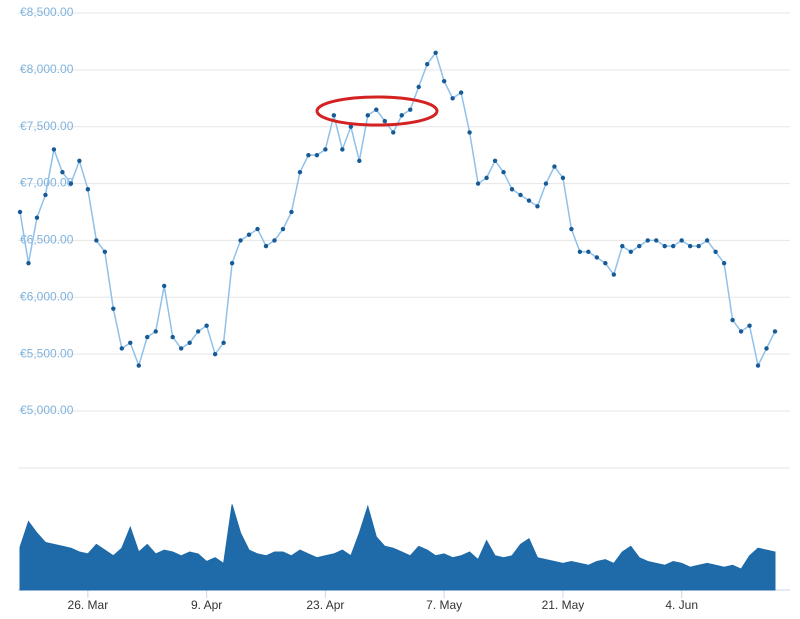 This screenshot has height=619, width=800. What do you see at coordinates (47, 183) in the screenshot?
I see `y-tick-label: €7,000.00` at bounding box center [47, 183].